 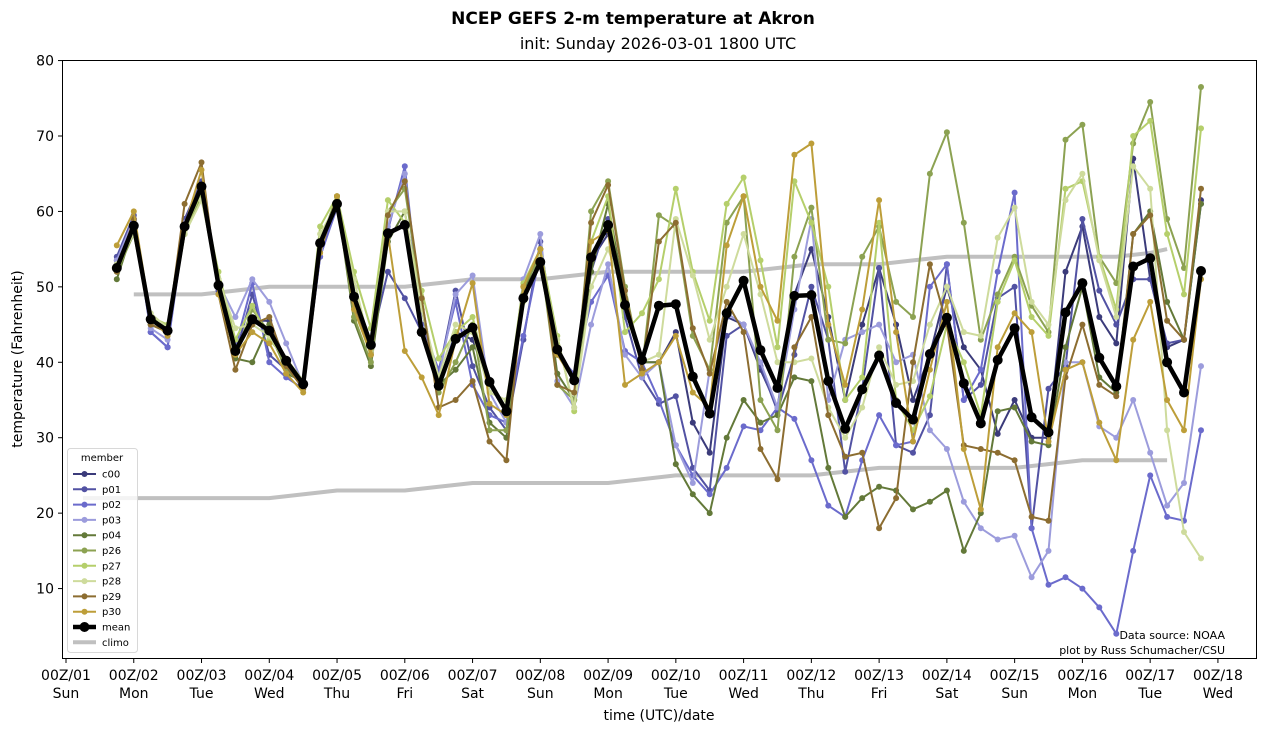 I want to click on x-tick-label-day: Wed, so click(x=743, y=694).